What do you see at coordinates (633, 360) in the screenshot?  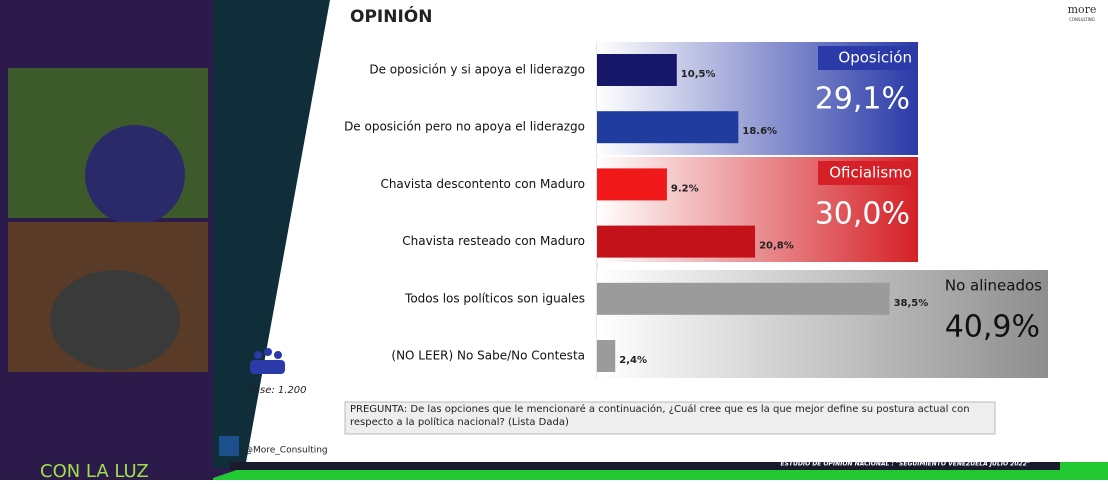 I see `value-label: 2,4%` at bounding box center [633, 360].